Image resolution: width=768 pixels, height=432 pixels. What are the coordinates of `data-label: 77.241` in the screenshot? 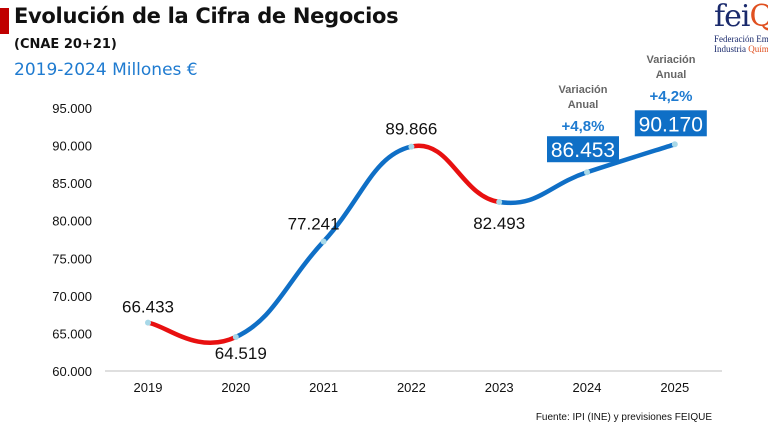 It's located at (314, 223).